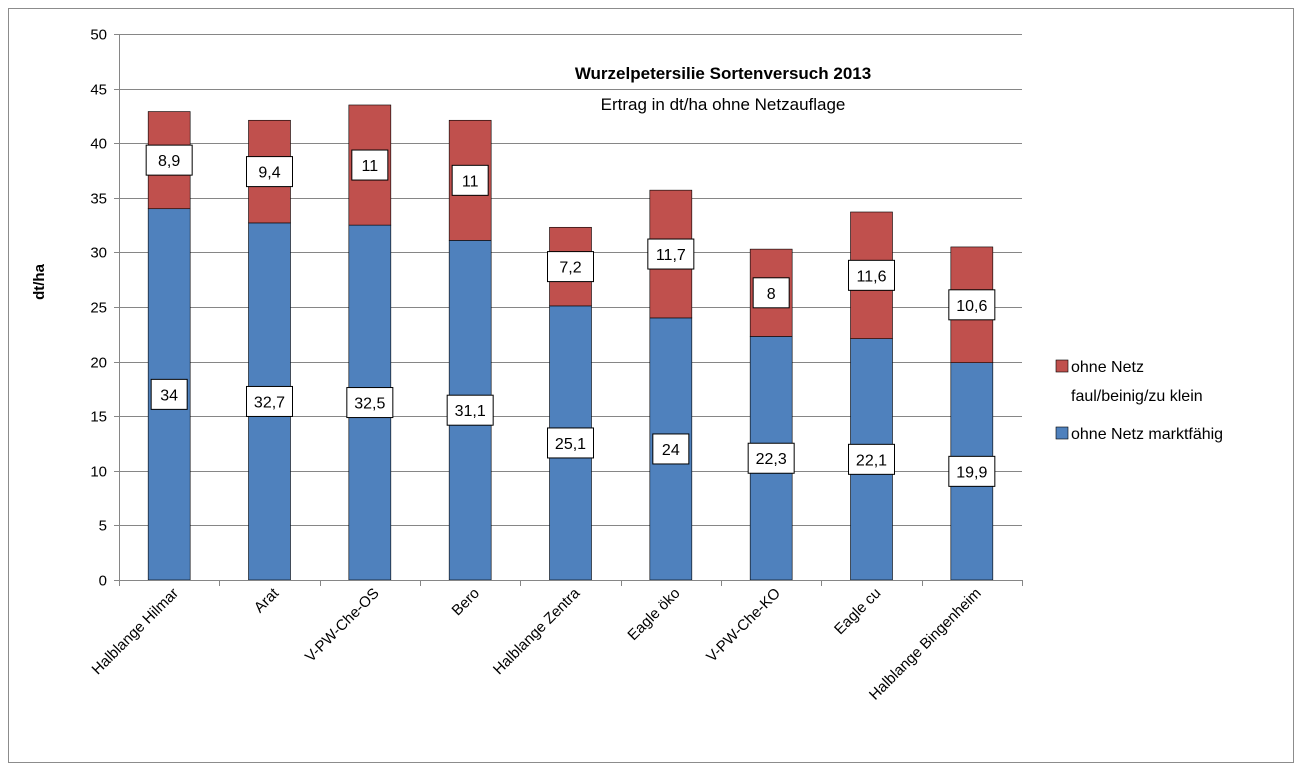 The width and height of the screenshot is (1302, 771). Describe the element at coordinates (39, 281) in the screenshot. I see `y-axis-label: dt/ha` at that location.